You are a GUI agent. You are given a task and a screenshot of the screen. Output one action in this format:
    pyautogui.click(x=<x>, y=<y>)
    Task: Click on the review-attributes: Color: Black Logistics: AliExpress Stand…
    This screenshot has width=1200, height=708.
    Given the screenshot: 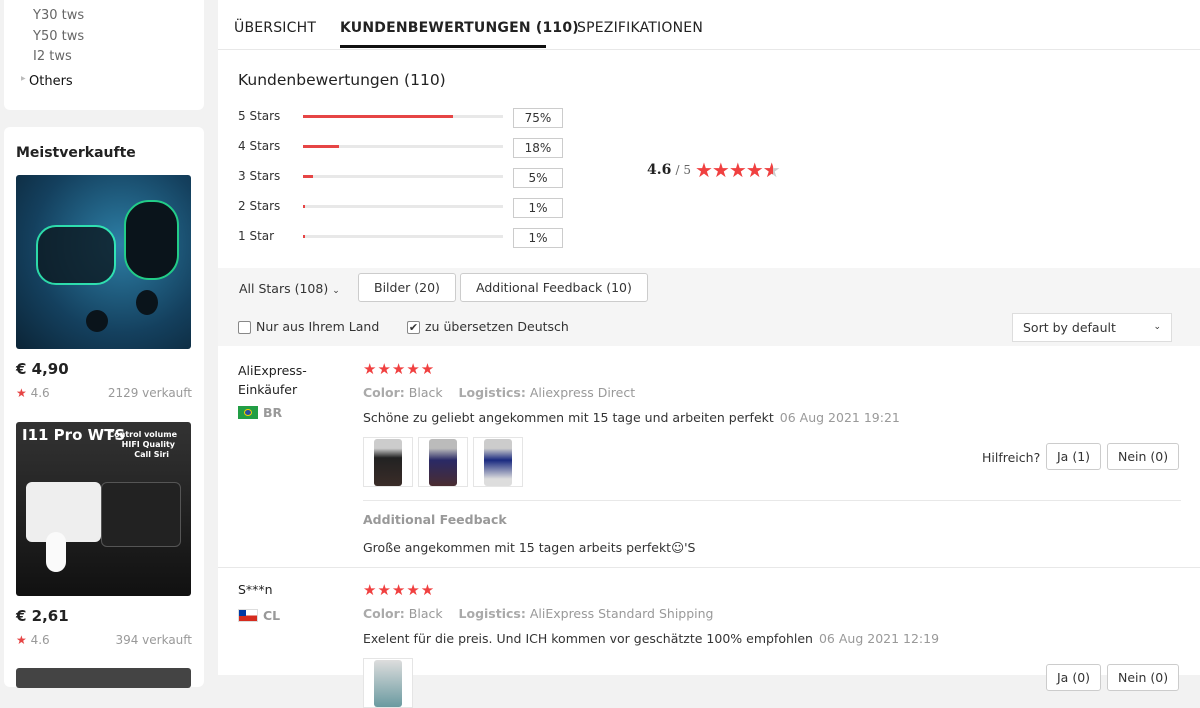 What is the action you would take?
    pyautogui.click(x=538, y=613)
    